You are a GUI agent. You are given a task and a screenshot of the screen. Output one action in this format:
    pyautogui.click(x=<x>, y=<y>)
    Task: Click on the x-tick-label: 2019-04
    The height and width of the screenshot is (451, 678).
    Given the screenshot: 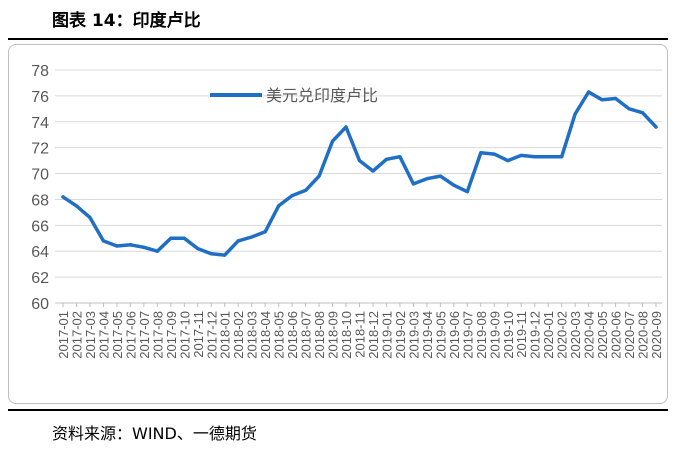 What is the action you would take?
    pyautogui.click(x=427, y=335)
    